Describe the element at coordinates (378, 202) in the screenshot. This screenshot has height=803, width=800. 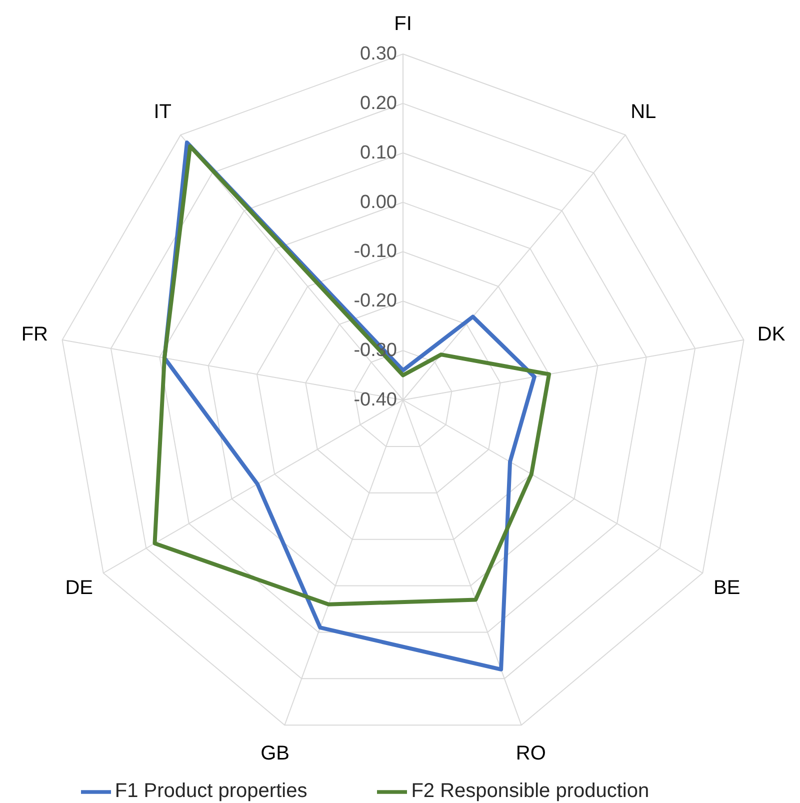
I see `y-tick-label: 0.00` at that location.